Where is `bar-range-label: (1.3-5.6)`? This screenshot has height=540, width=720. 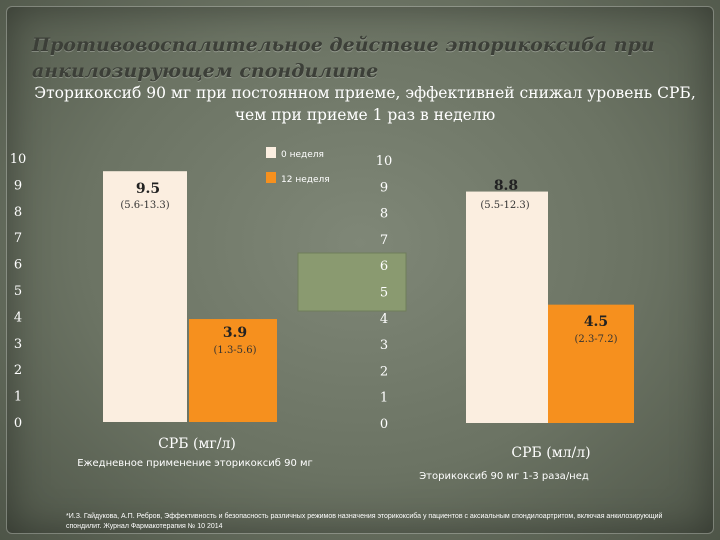
bar-range-label: (1.3-5.6) is located at coordinates (235, 350).